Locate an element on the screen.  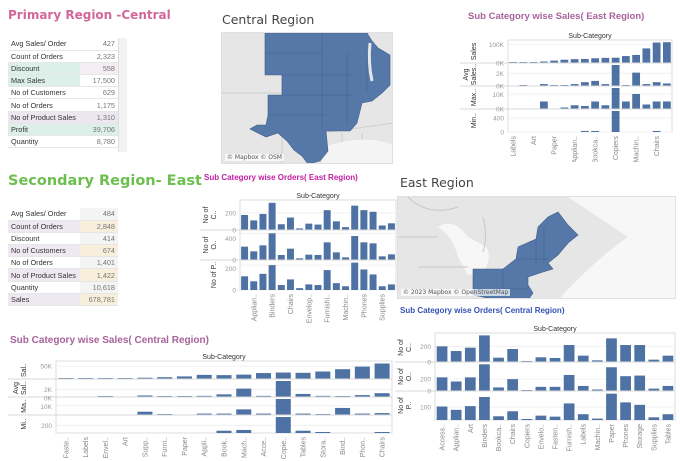
central-region-map: © Mapbox © OSM is located at coordinates (307, 98).